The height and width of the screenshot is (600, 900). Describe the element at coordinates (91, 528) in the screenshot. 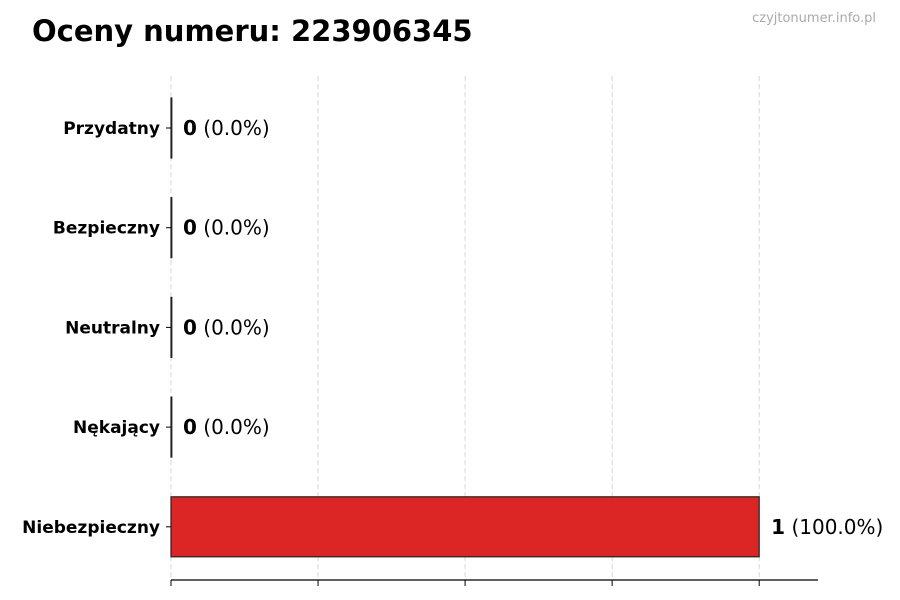

I see `y-tick-label: Niebezpieczny` at that location.